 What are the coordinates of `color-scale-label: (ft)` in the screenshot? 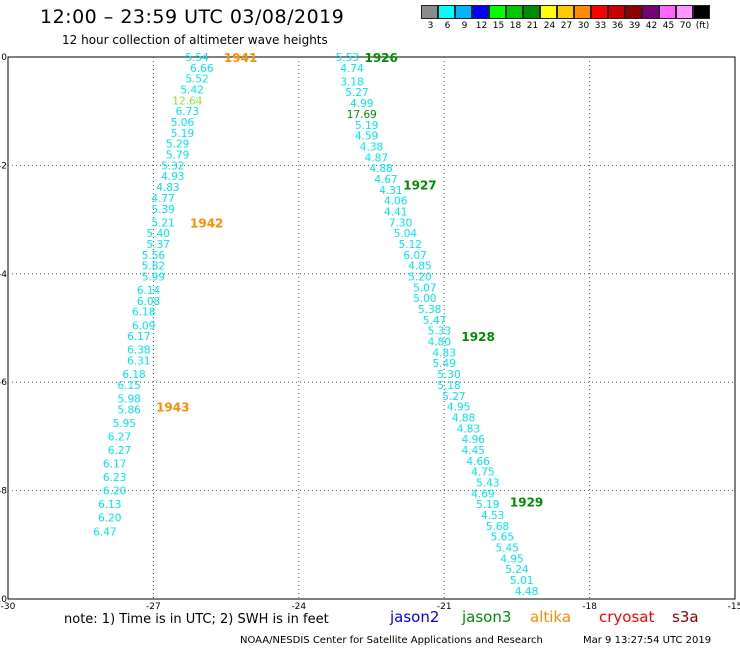 It's located at (702, 26).